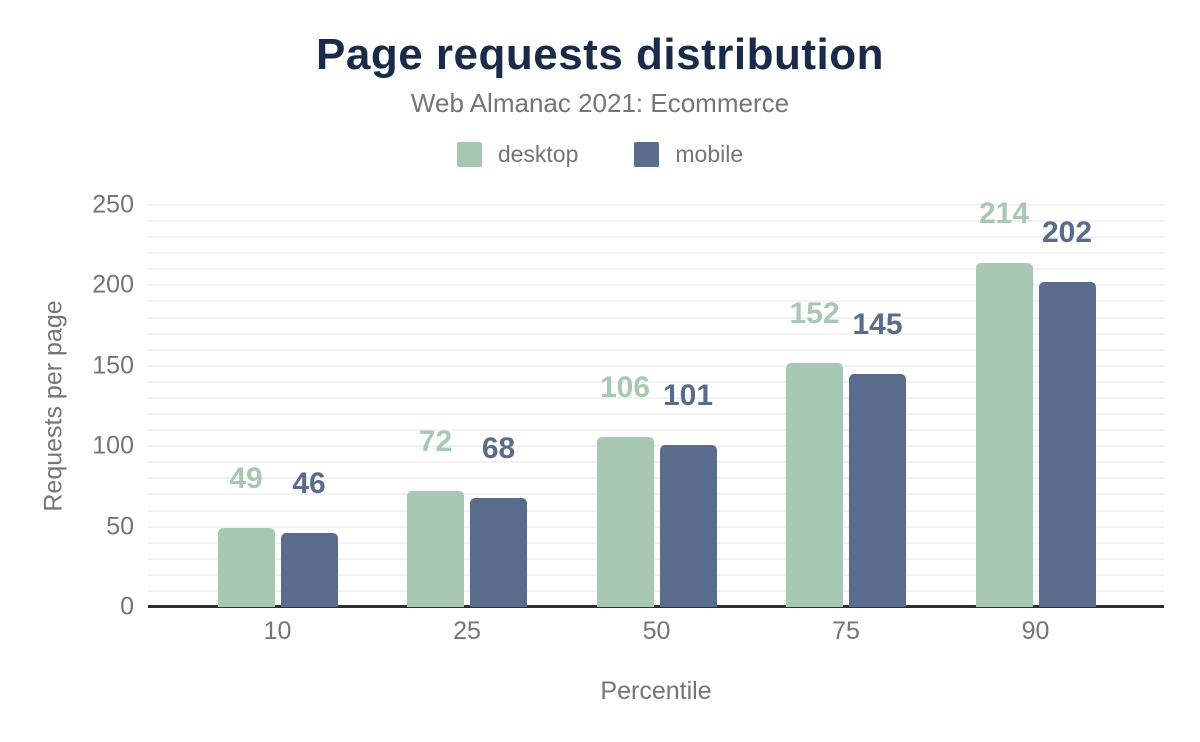 The image size is (1200, 742). What do you see at coordinates (625, 387) in the screenshot?
I see `bar-value-label-desktop: 106` at bounding box center [625, 387].